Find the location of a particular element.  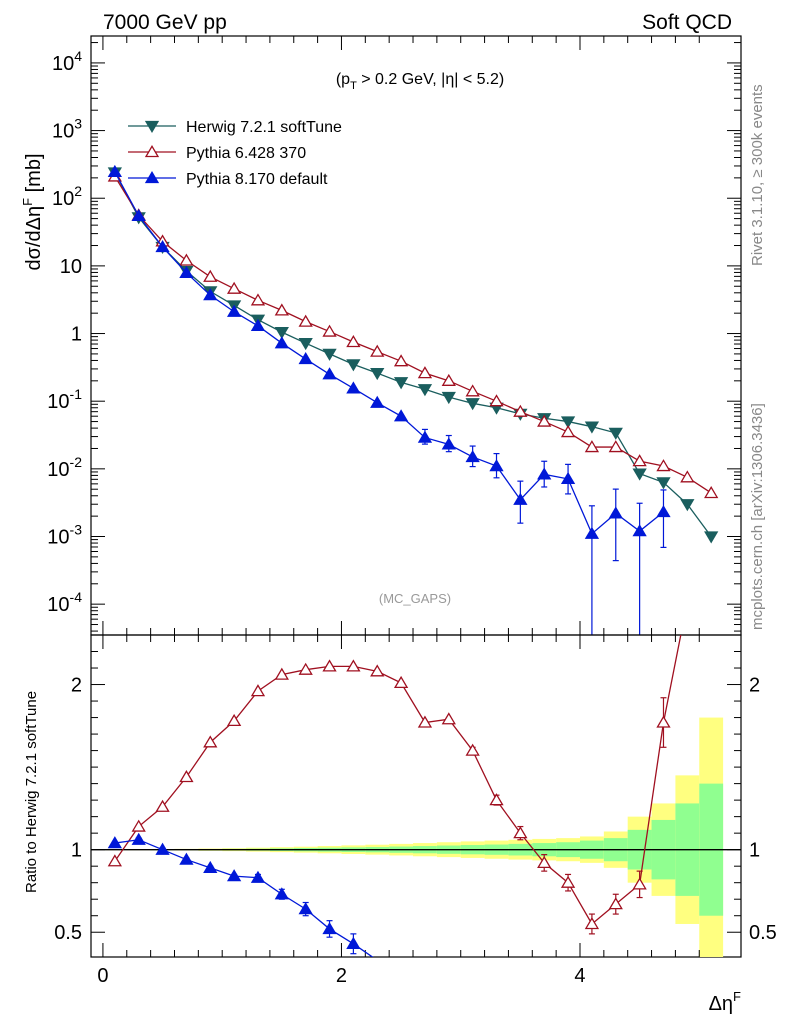

legend-label: Herwig 7.2.1 softTune is located at coordinates (264, 127).